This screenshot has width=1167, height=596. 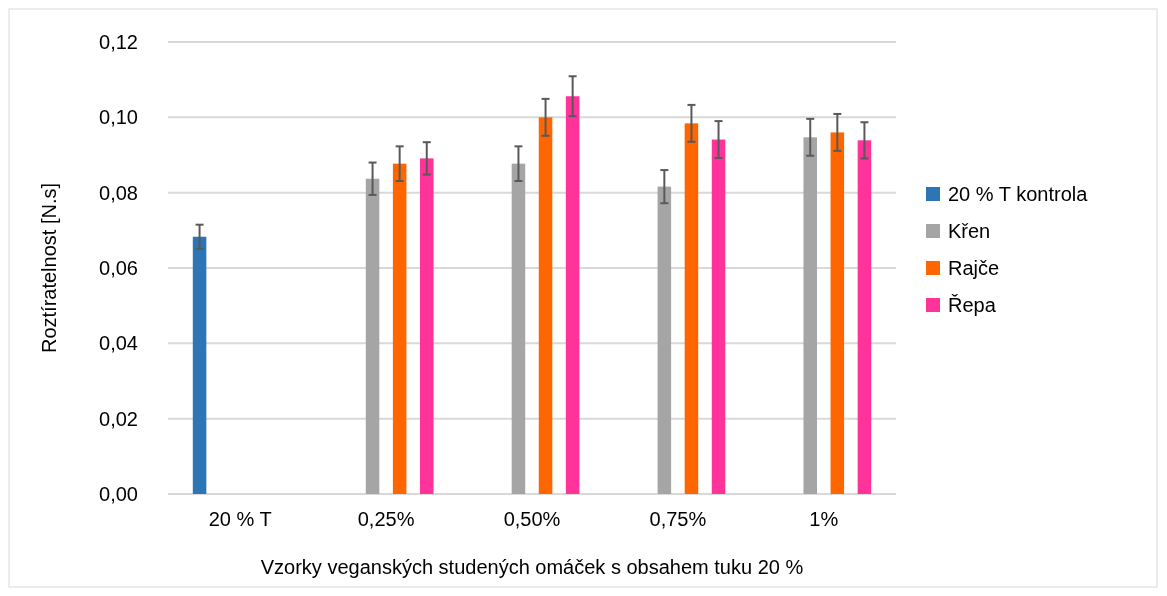 I want to click on x-tick-label: 1%, so click(x=824, y=519).